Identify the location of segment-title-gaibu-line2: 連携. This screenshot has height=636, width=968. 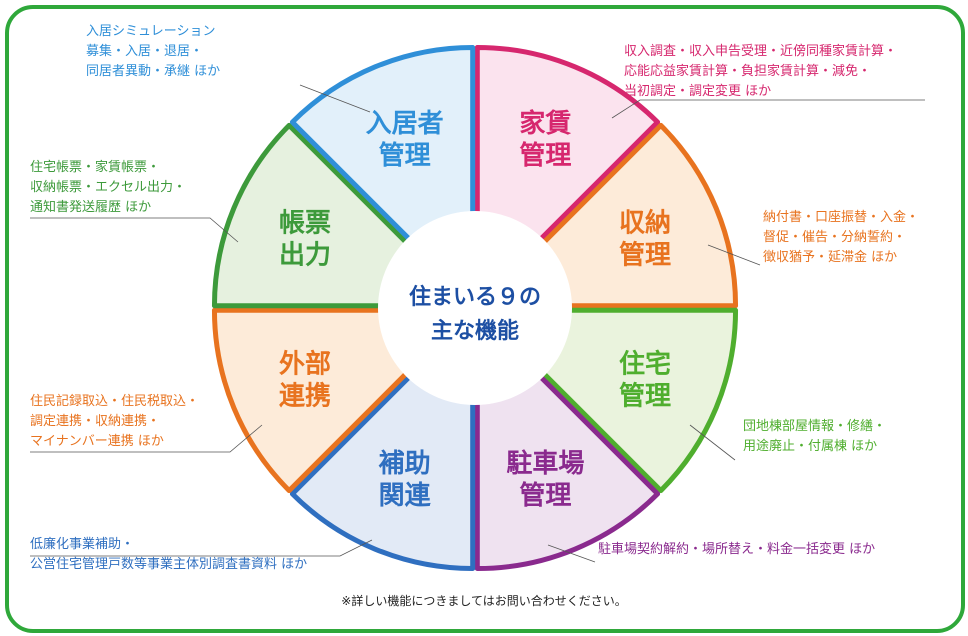
(305, 395).